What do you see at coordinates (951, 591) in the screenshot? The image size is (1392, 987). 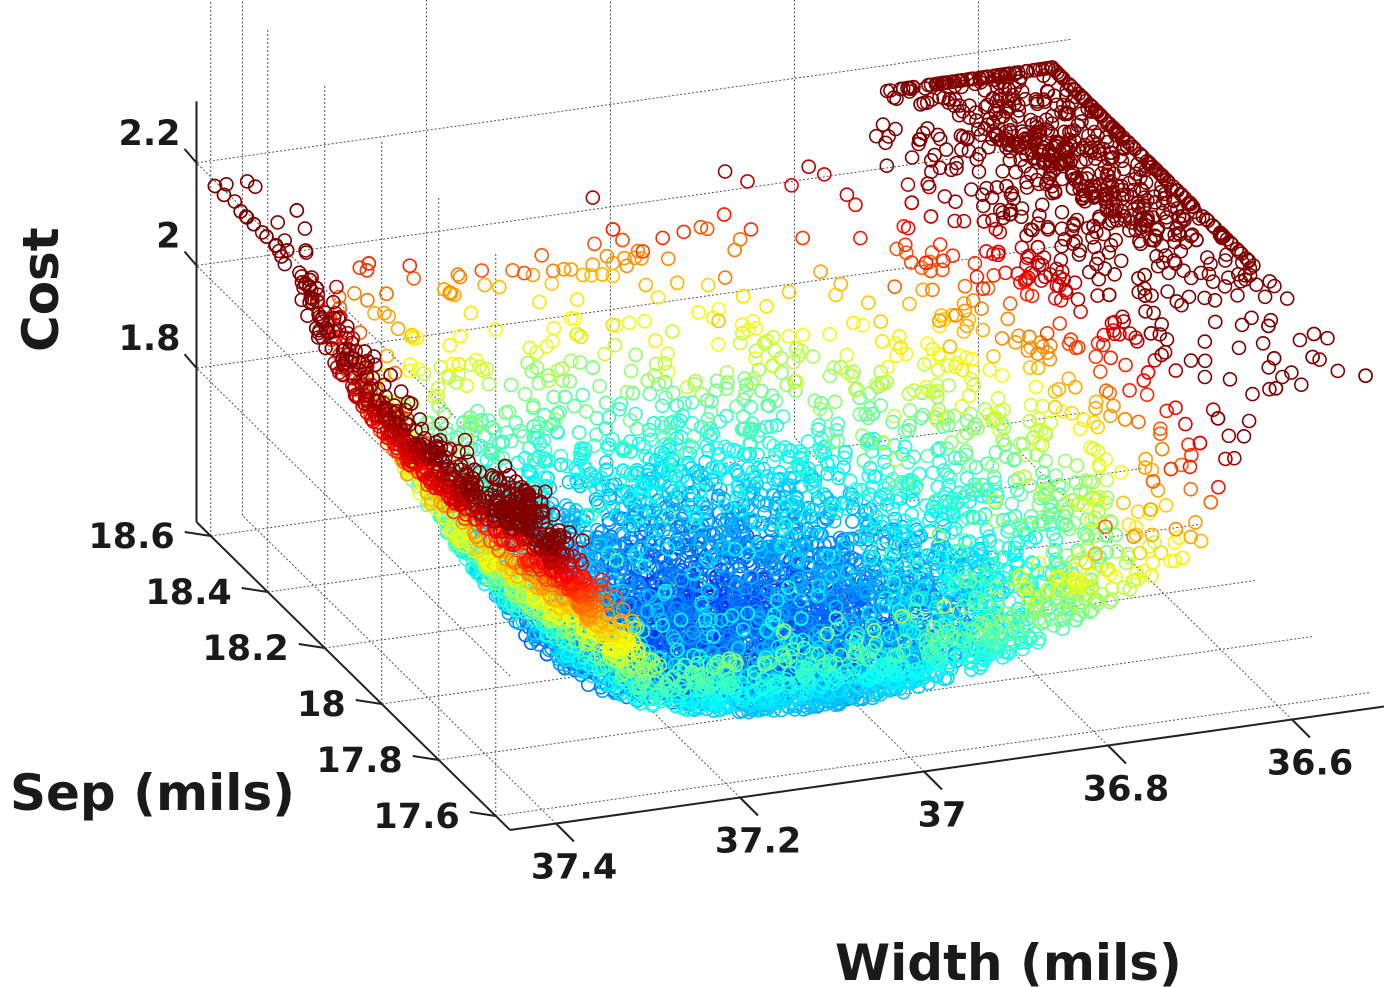 I see `floor-grid-width` at bounding box center [951, 591].